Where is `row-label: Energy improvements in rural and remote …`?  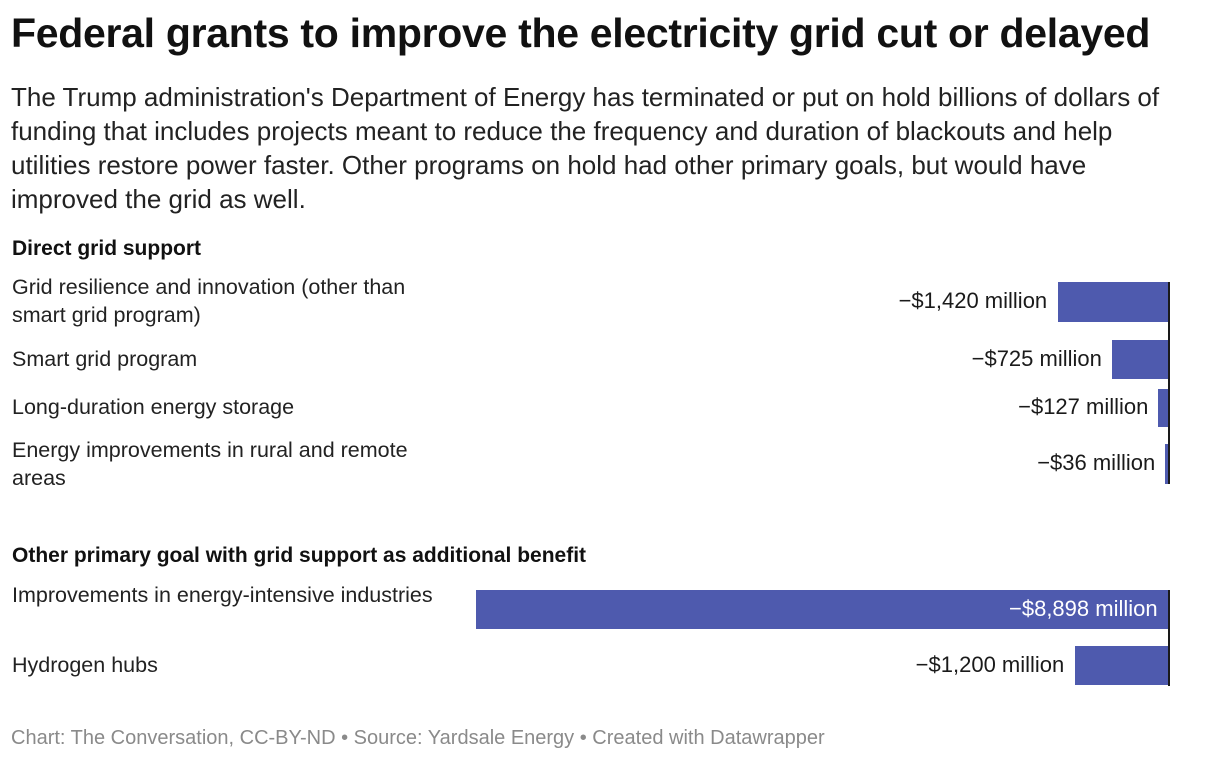
row-label: Energy improvements in rural and remote … is located at coordinates (210, 464).